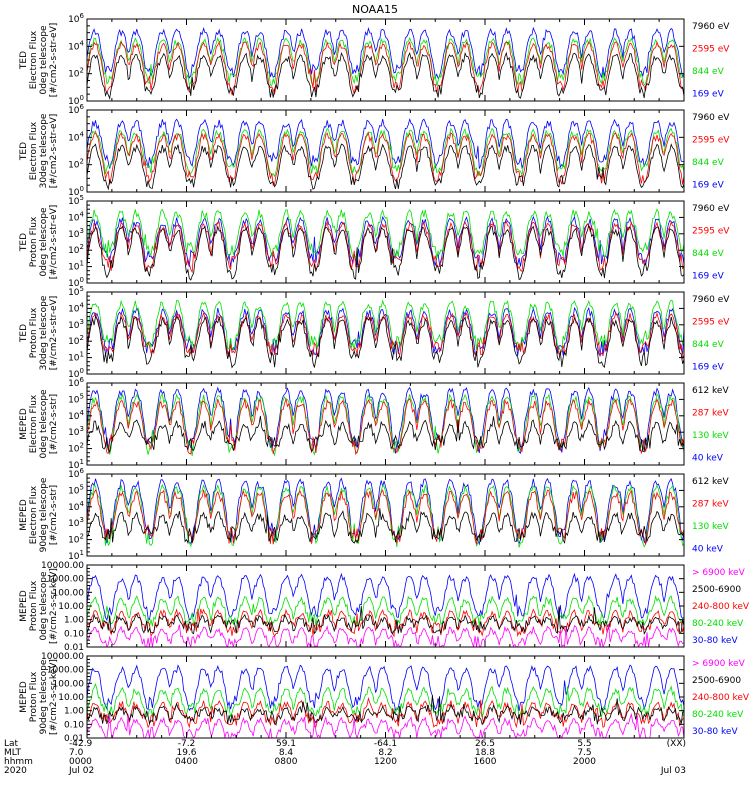 Image resolution: width=750 pixels, height=800 pixels. I want to click on panel-3-traces, so click(385, 244).